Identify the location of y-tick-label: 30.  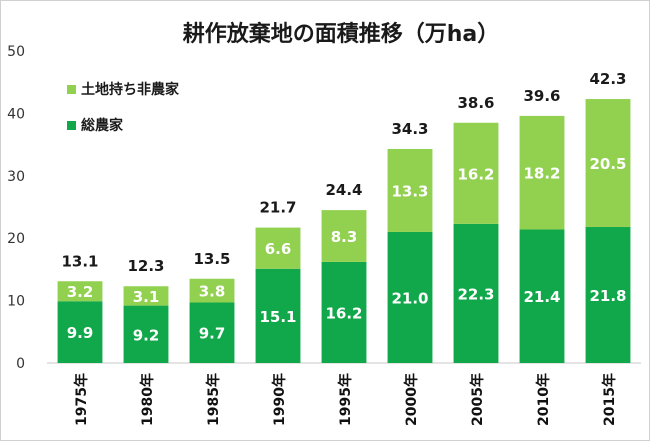
(16, 177).